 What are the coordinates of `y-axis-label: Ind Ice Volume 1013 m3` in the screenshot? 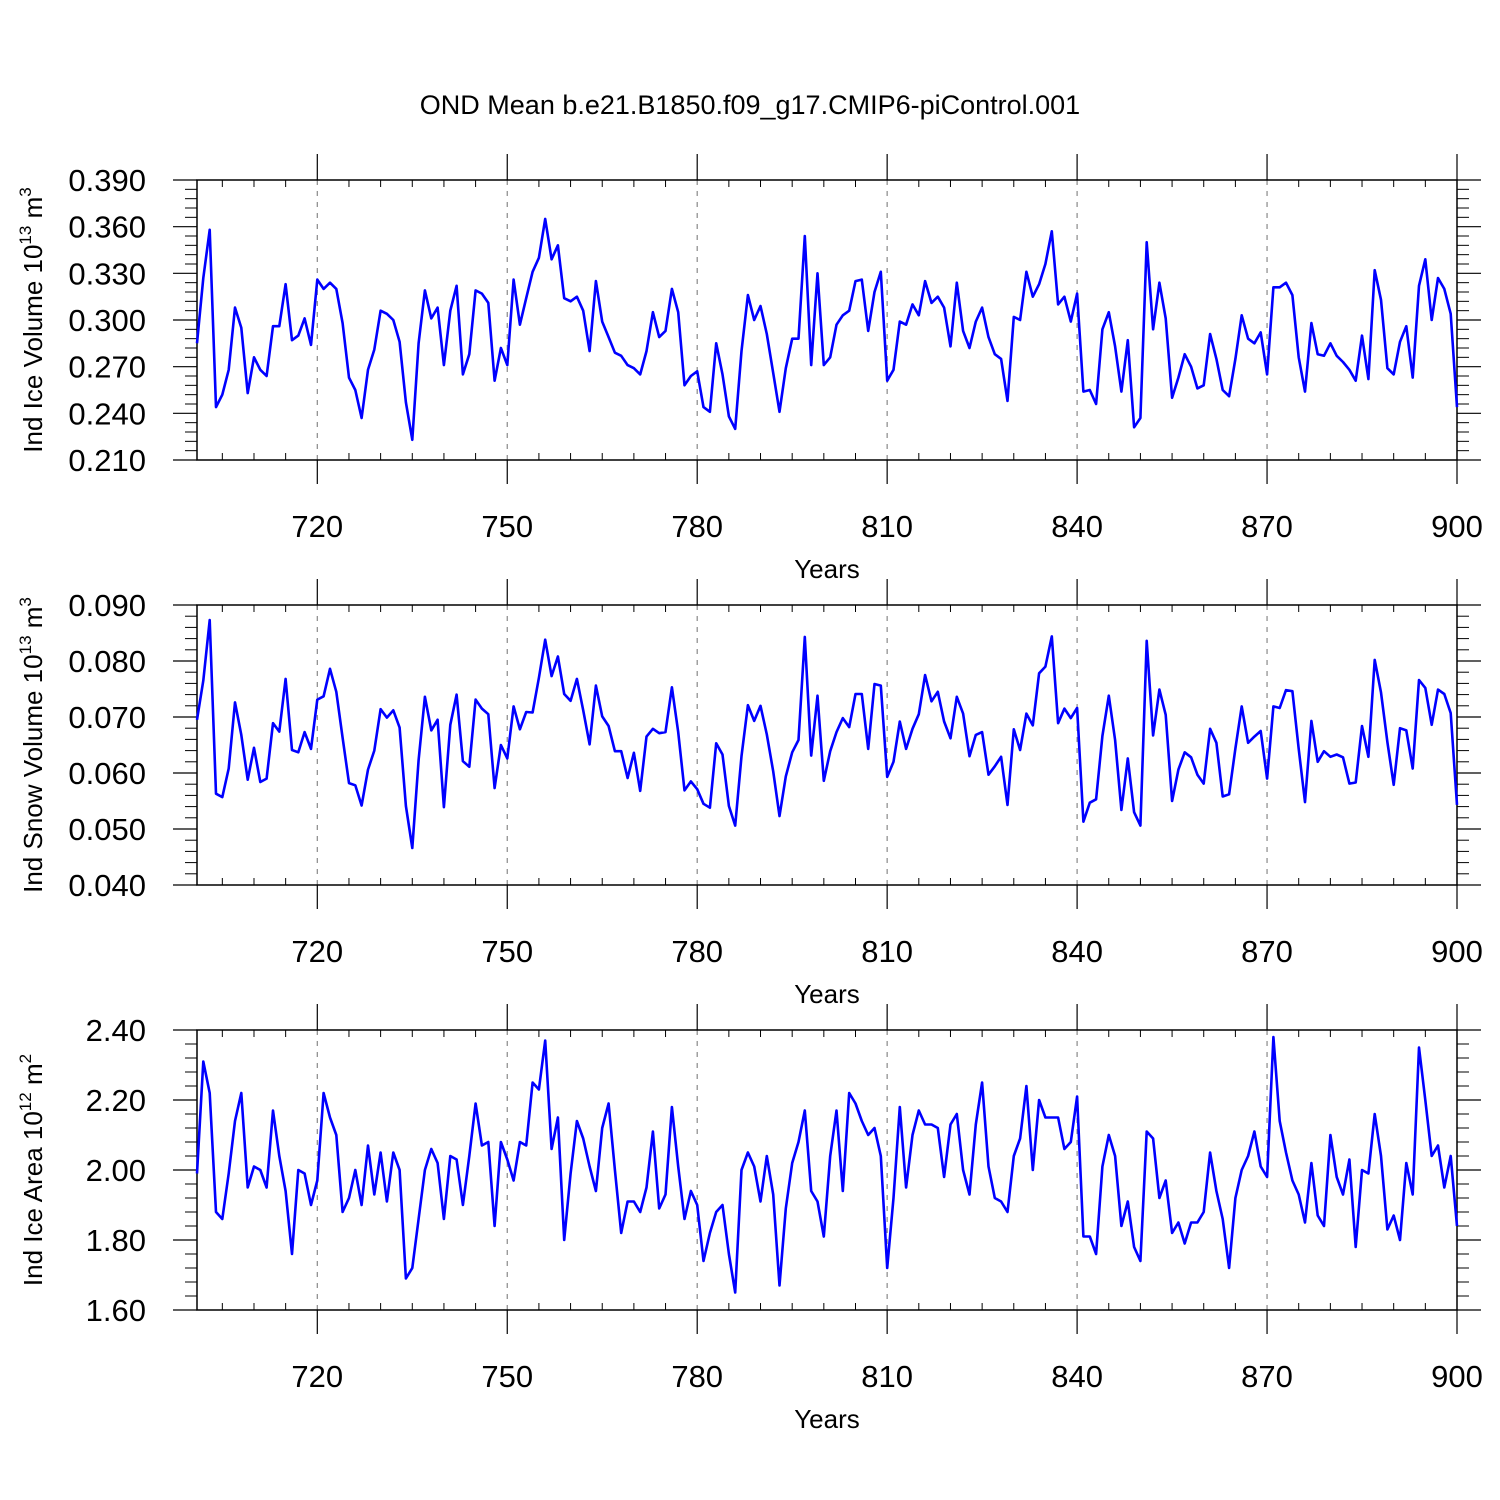 It's located at (32, 319).